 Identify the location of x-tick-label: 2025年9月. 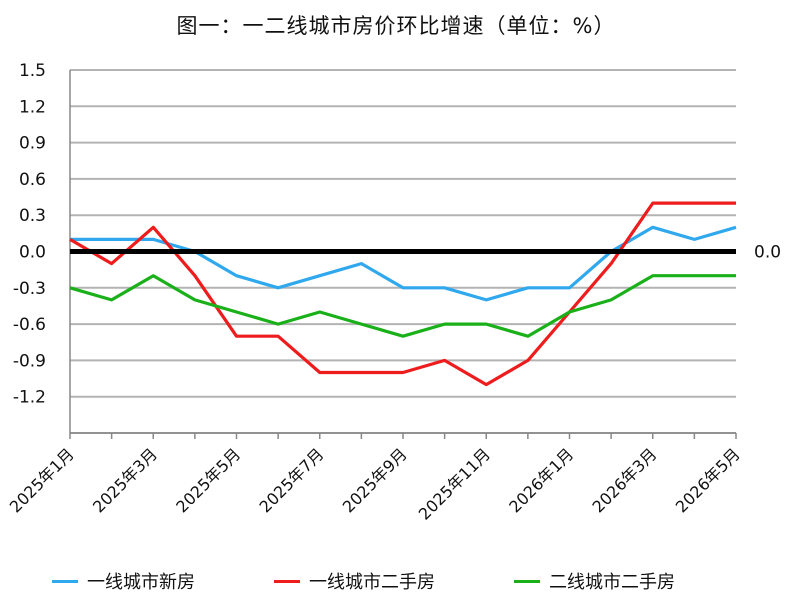
(375, 480).